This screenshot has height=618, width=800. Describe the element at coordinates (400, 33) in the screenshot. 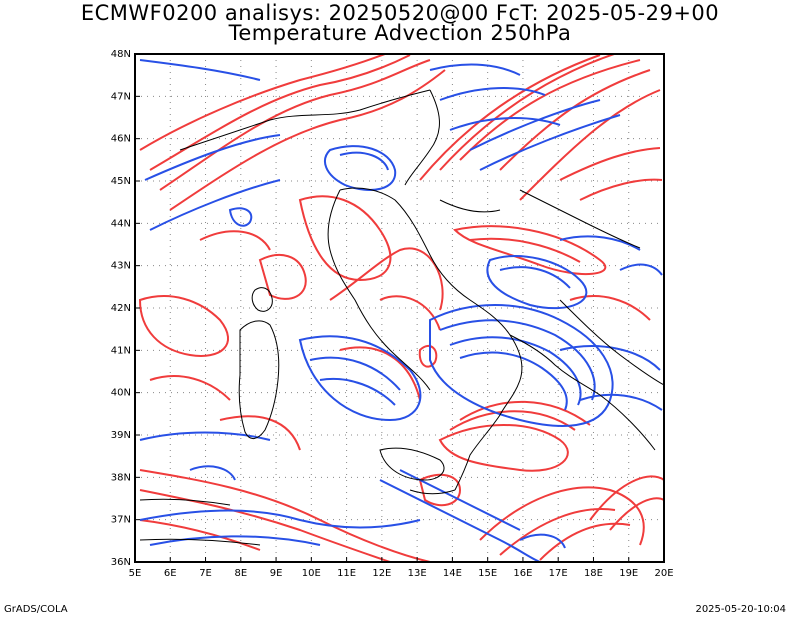

I see `map-subtitle: Temperature Advection 250hPa` at that location.